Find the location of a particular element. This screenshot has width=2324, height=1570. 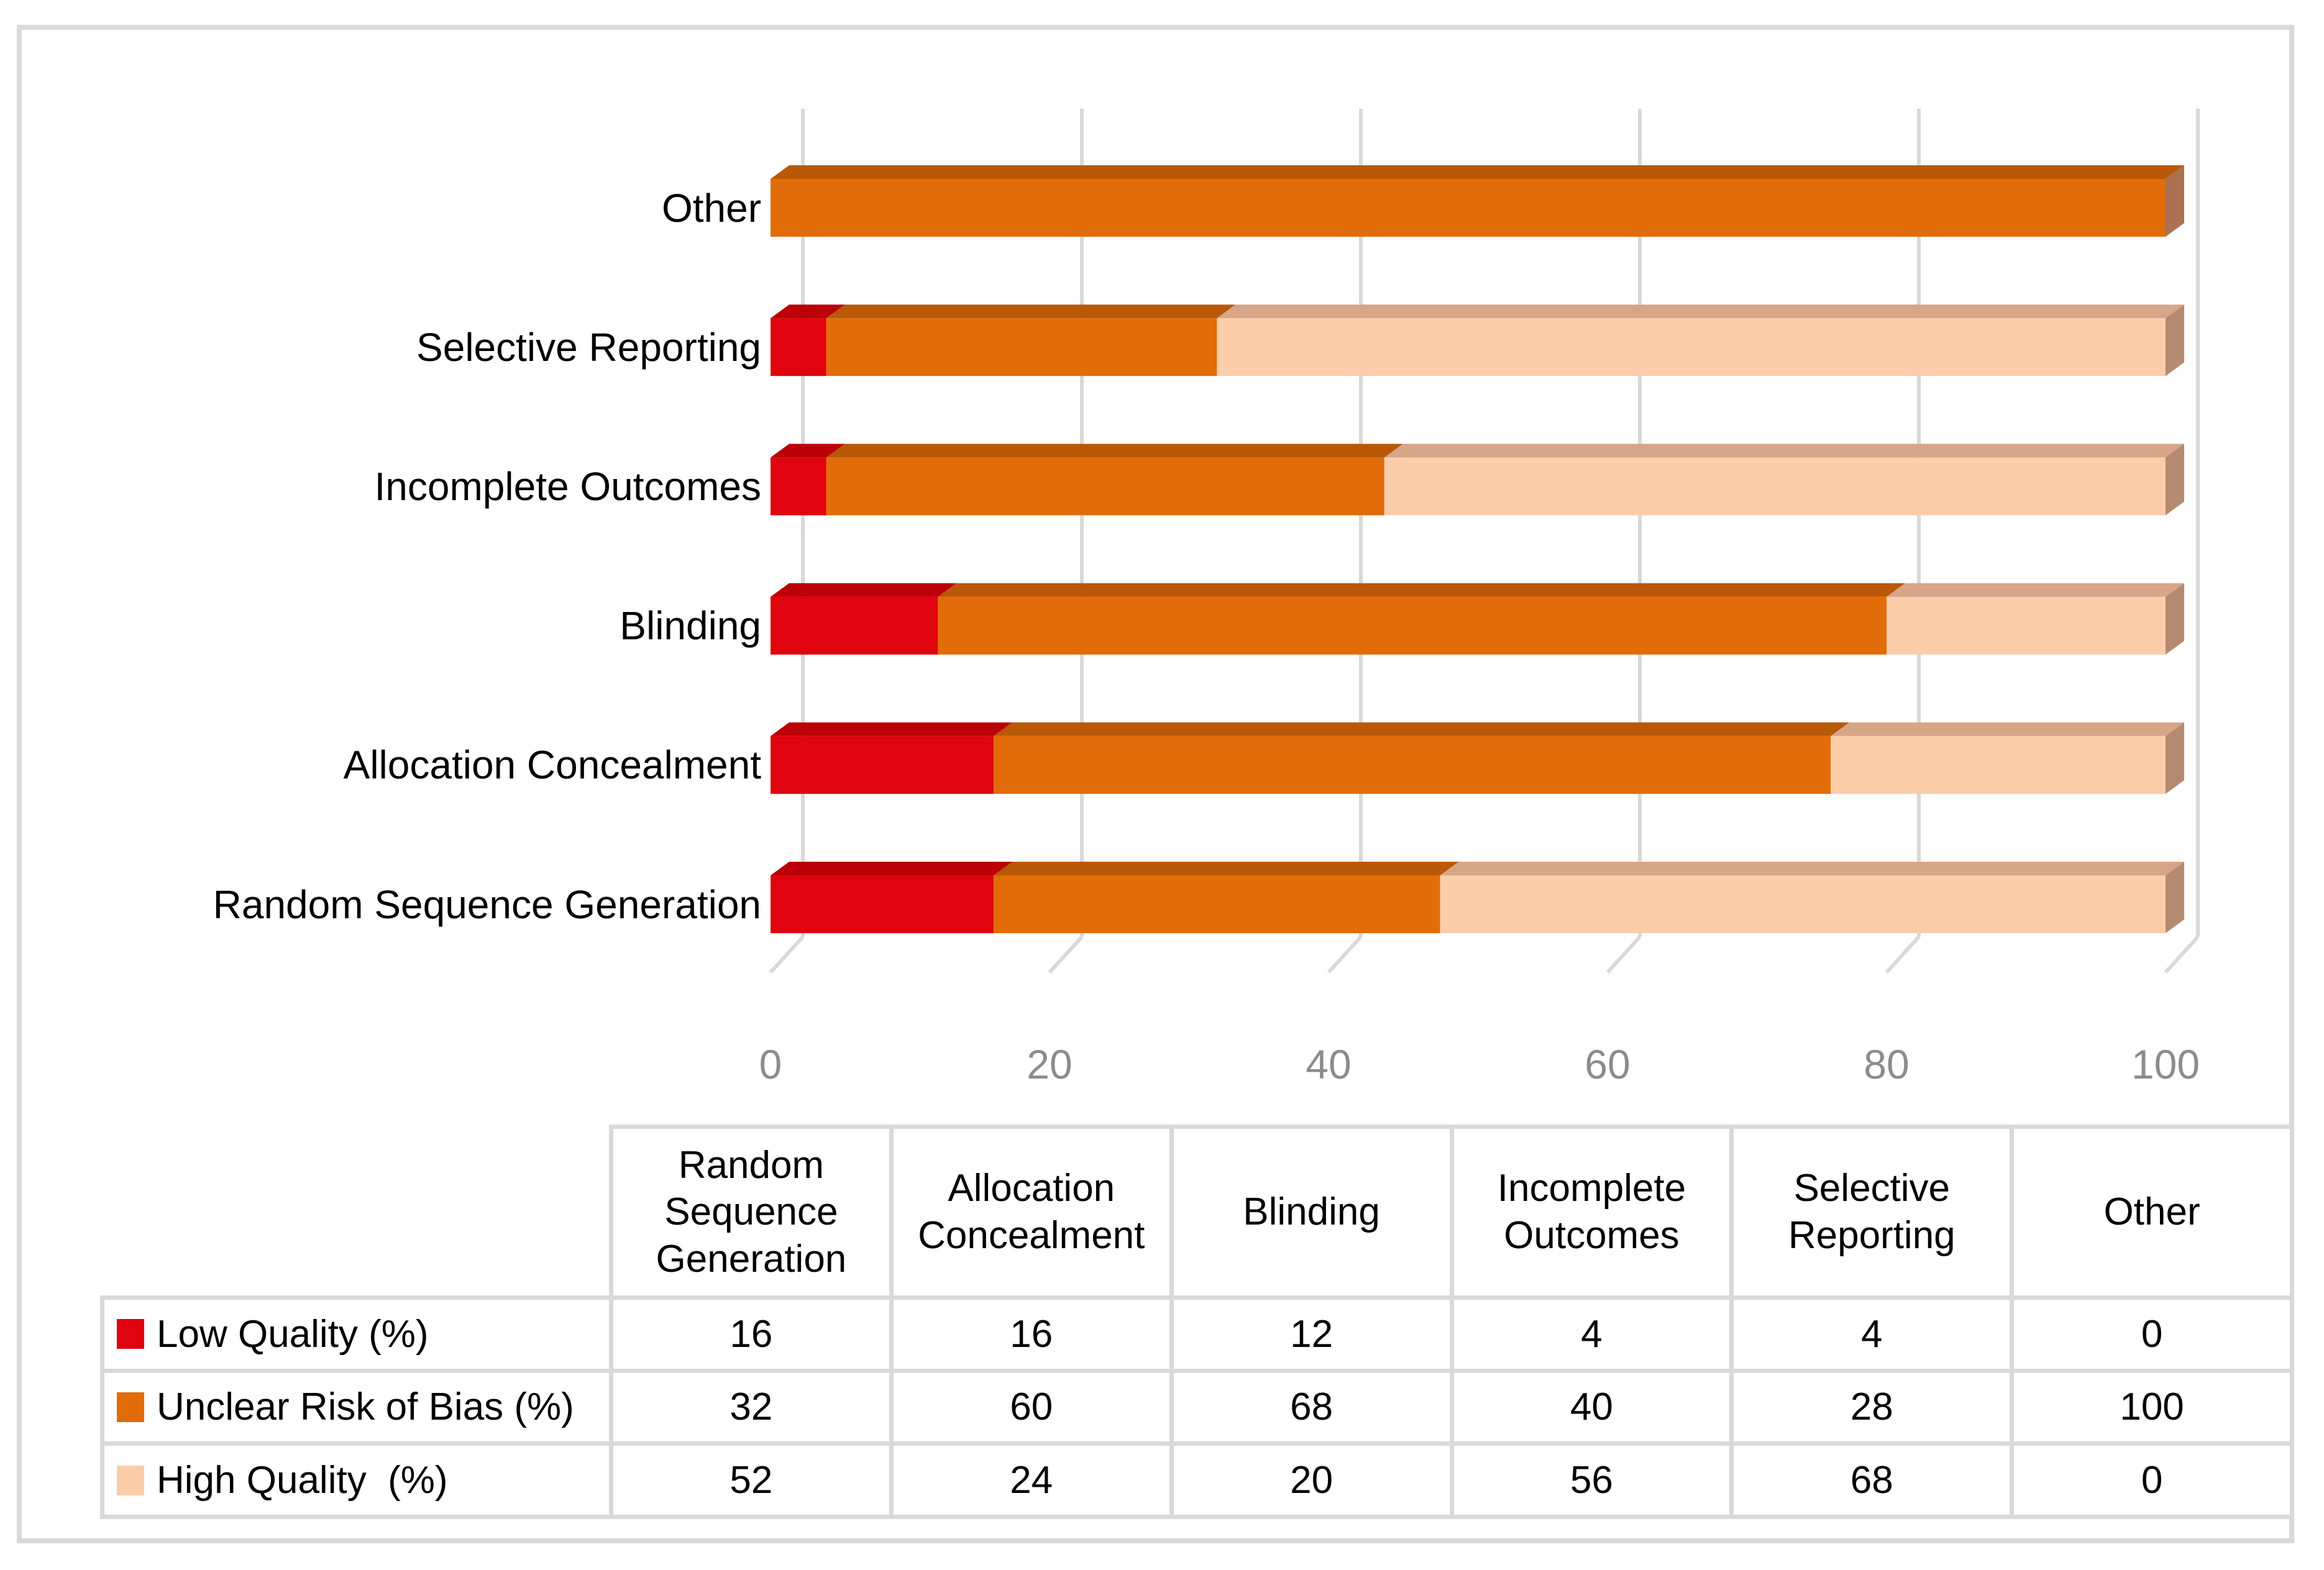

category-label: Blinding is located at coordinates (690, 626).